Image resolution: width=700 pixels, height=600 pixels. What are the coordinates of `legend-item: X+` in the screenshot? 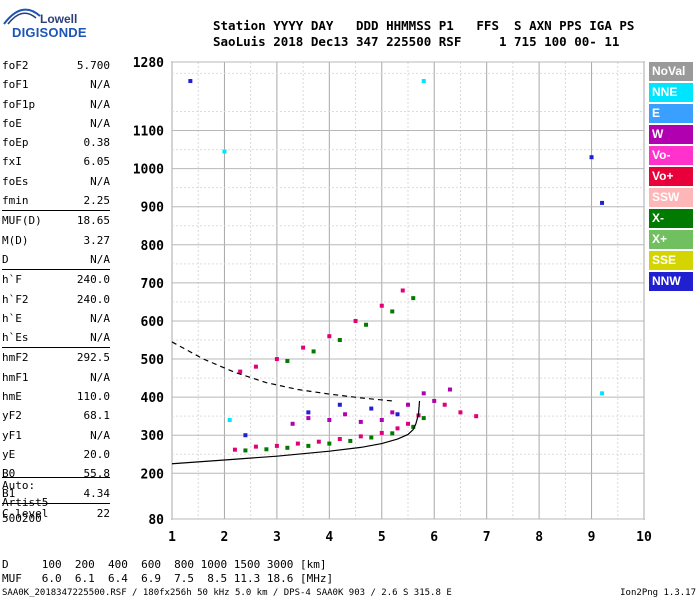 It's located at (671, 239).